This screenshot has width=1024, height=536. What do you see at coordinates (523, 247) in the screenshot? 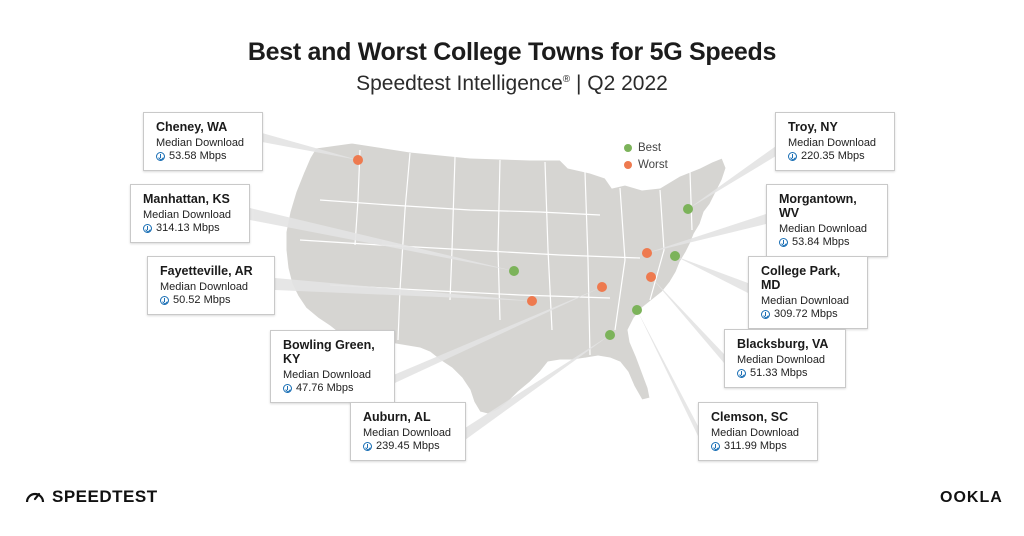
I see `town-markers` at bounding box center [523, 247].